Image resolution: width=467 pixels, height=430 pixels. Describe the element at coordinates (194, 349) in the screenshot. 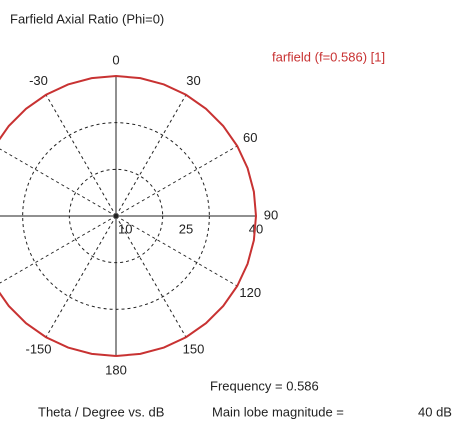

I see `angle-tick-label: 150` at that location.